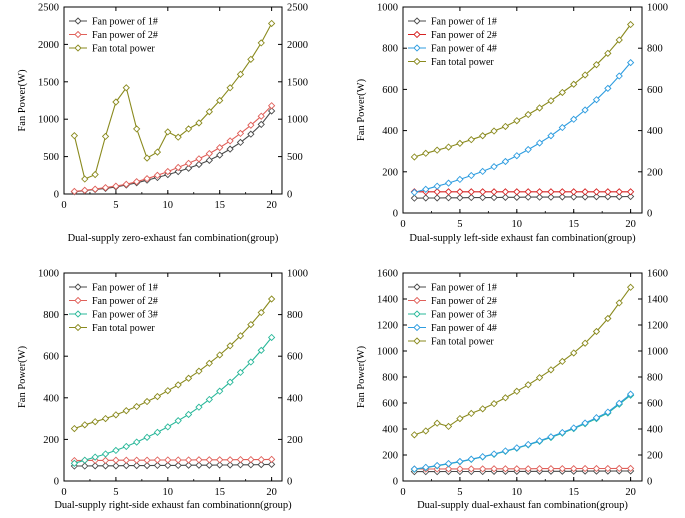 The height and width of the screenshot is (518, 685). What do you see at coordinates (464, 22) in the screenshot?
I see `legend-label: Fan power of 1#` at bounding box center [464, 22].